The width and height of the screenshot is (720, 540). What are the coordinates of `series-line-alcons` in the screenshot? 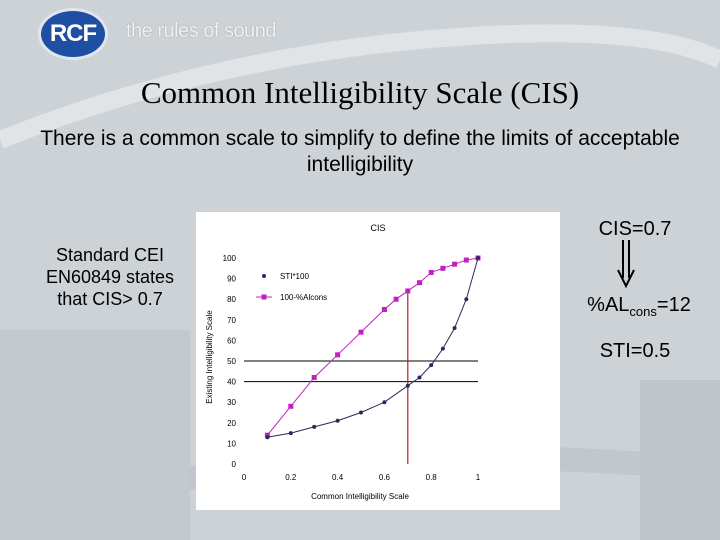 It's located at (373, 346).